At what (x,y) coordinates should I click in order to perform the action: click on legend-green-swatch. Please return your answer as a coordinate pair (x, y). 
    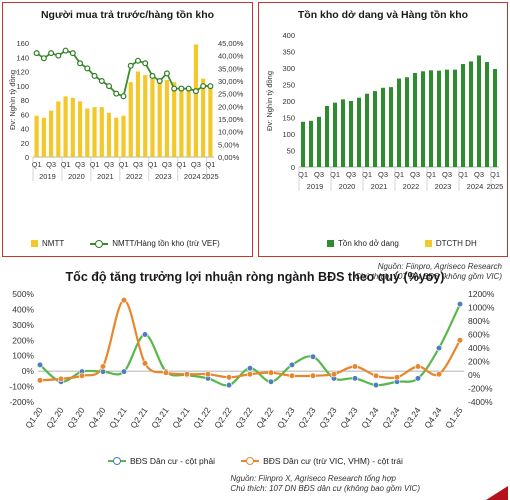
    Looking at the image, I should click on (117, 461).